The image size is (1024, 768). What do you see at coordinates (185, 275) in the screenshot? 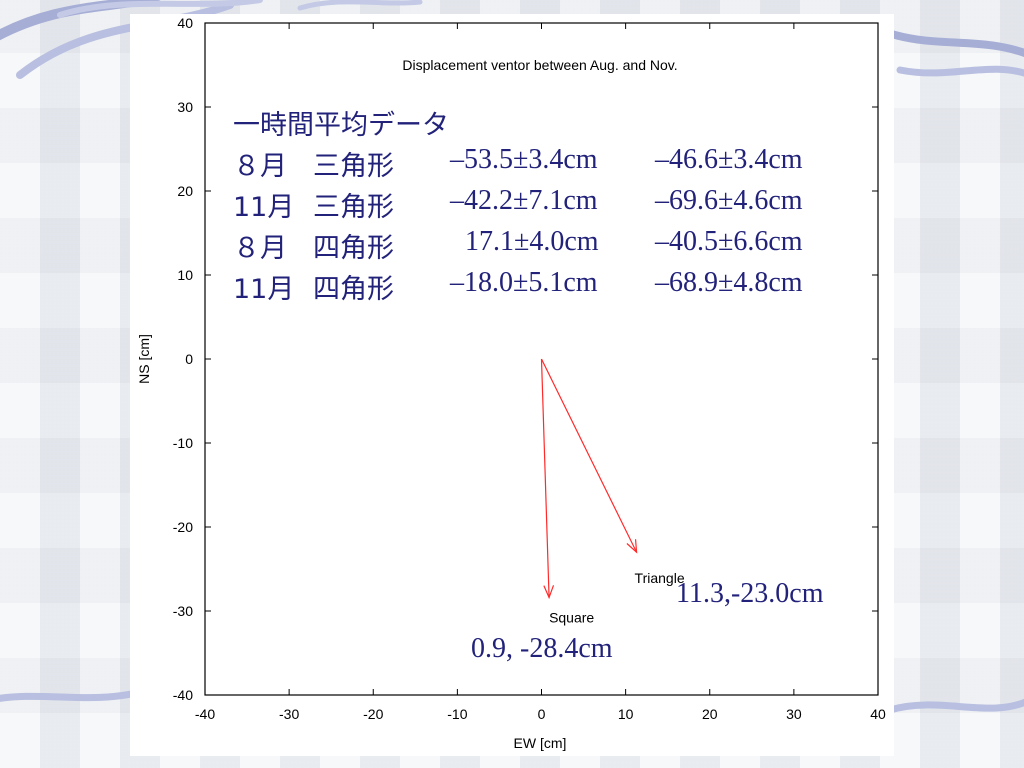
I see `y-tick-label: 10` at bounding box center [185, 275].